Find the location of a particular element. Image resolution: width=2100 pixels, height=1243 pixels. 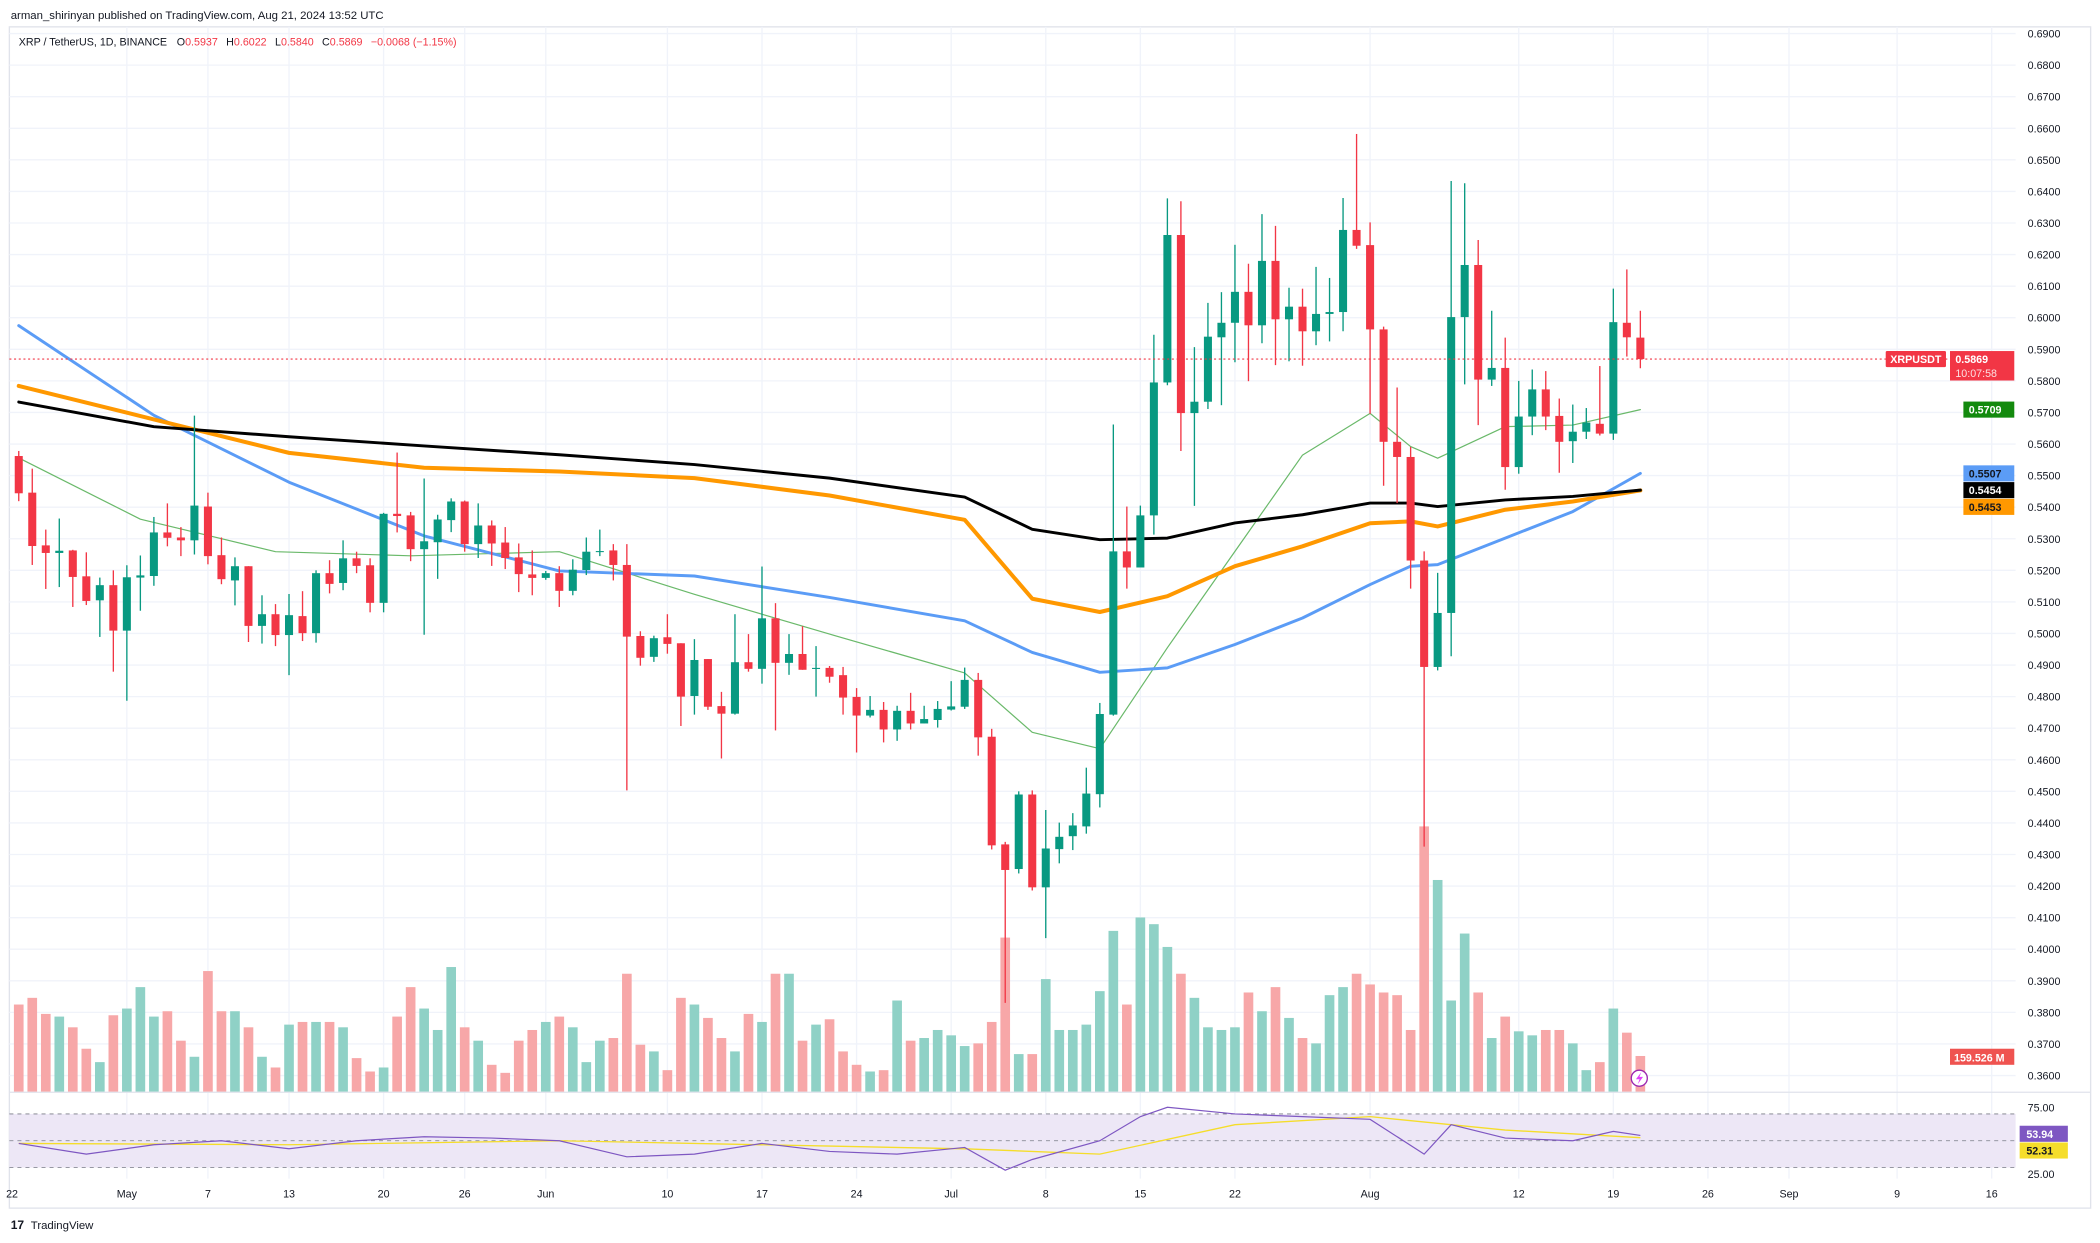

price-tick-label: 0.5800 is located at coordinates (2044, 382).